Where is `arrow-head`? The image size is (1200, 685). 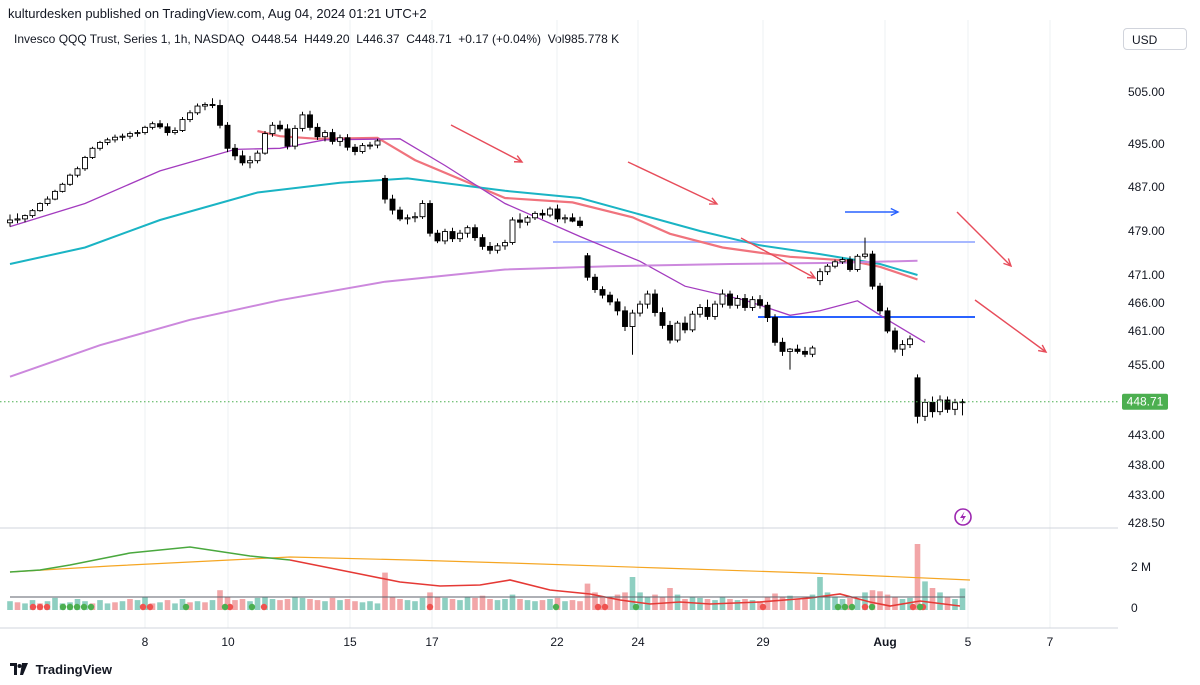
arrow-head is located at coordinates (518, 159).